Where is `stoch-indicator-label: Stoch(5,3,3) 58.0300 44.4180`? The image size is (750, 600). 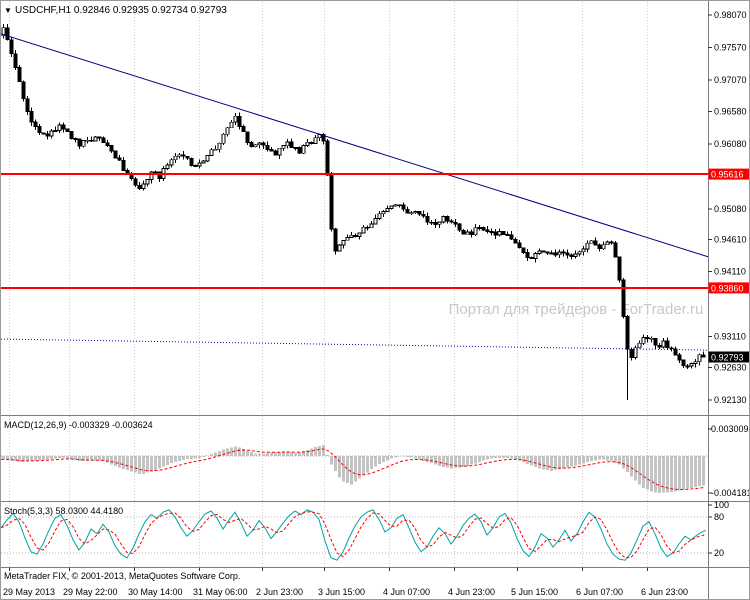
stoch-indicator-label: Stoch(5,3,3) 58.0300 44.4180 is located at coordinates (63, 511).